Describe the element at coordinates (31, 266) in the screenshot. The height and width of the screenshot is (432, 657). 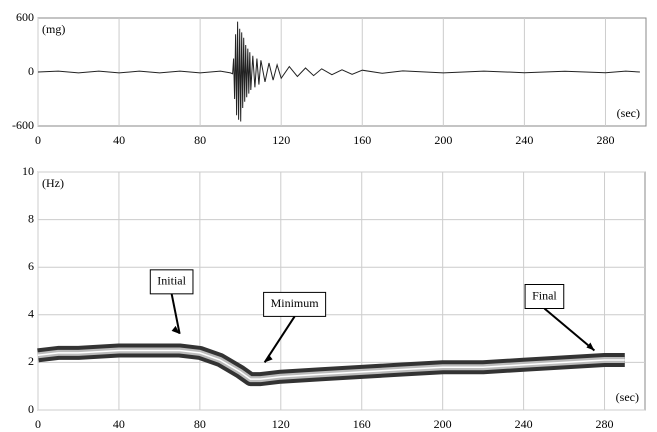
I see `y-tick-label: 6` at that location.